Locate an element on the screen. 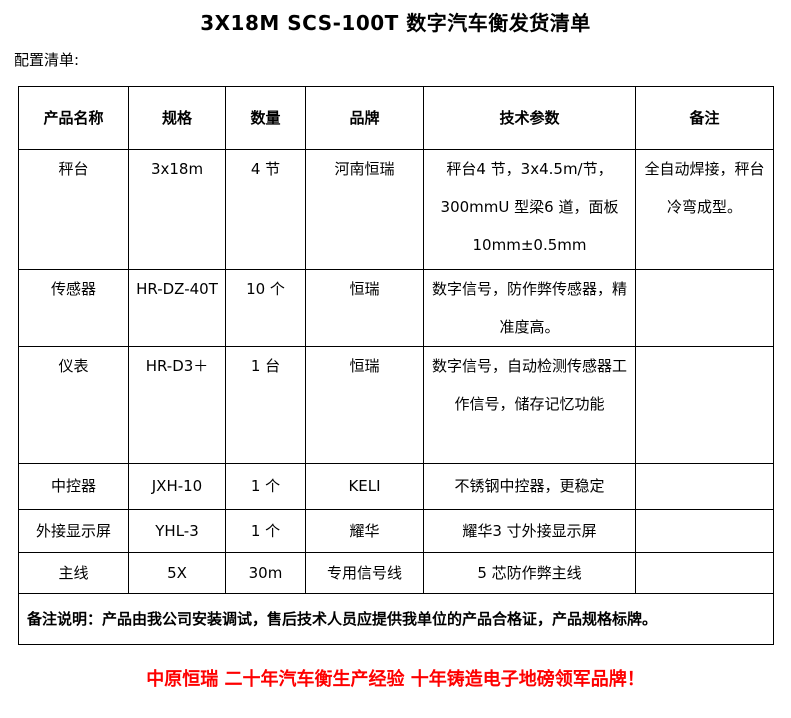  cell-spec: JXH-10 is located at coordinates (177, 486).